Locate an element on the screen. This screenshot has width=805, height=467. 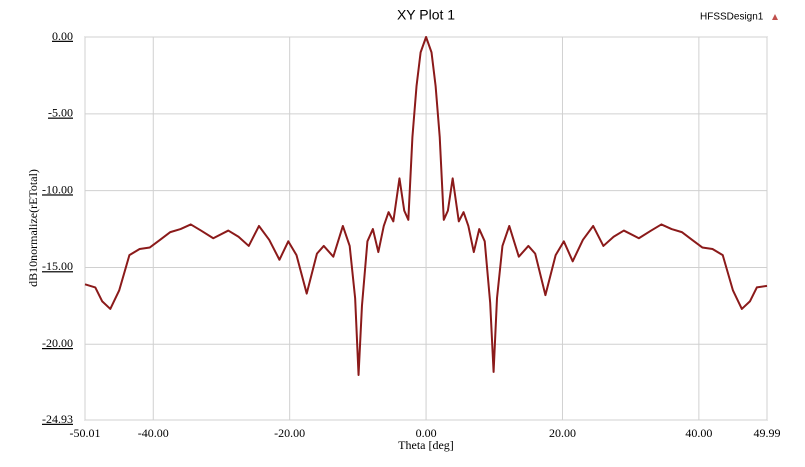
x-tick-label: 0.00 is located at coordinates (426, 433).